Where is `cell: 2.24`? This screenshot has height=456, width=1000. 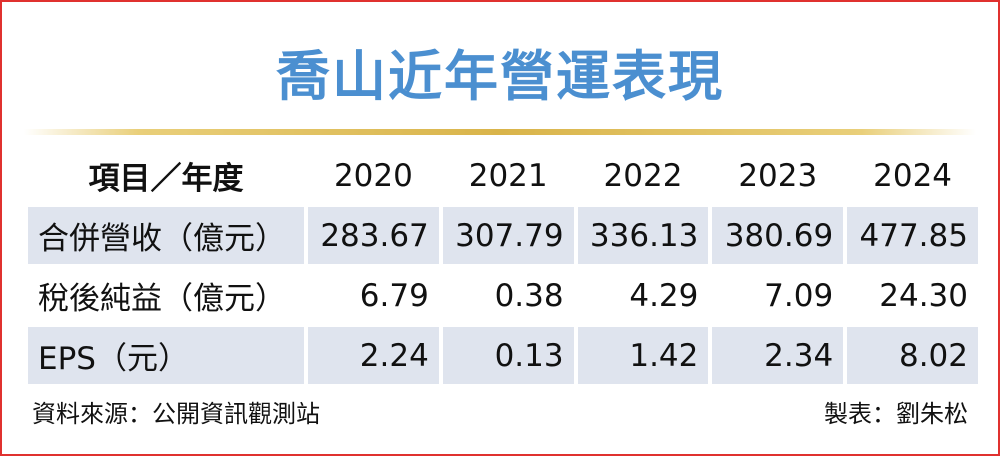 cell: 2.24 is located at coordinates (372, 354).